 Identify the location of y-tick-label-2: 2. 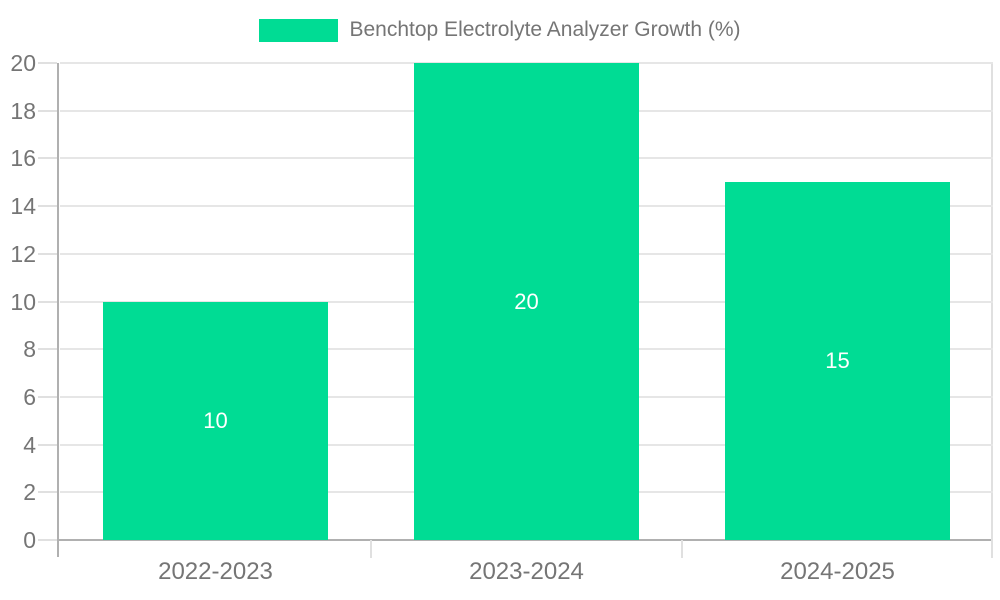
(29, 492).